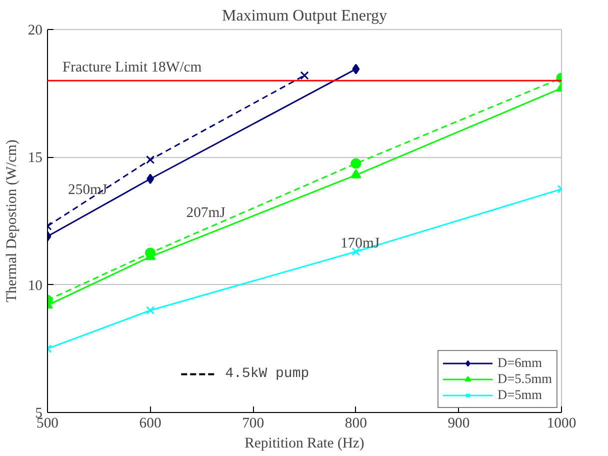  What do you see at coordinates (132, 68) in the screenshot?
I see `ref-line-label: Fracture Limit 18W/cm` at bounding box center [132, 68].